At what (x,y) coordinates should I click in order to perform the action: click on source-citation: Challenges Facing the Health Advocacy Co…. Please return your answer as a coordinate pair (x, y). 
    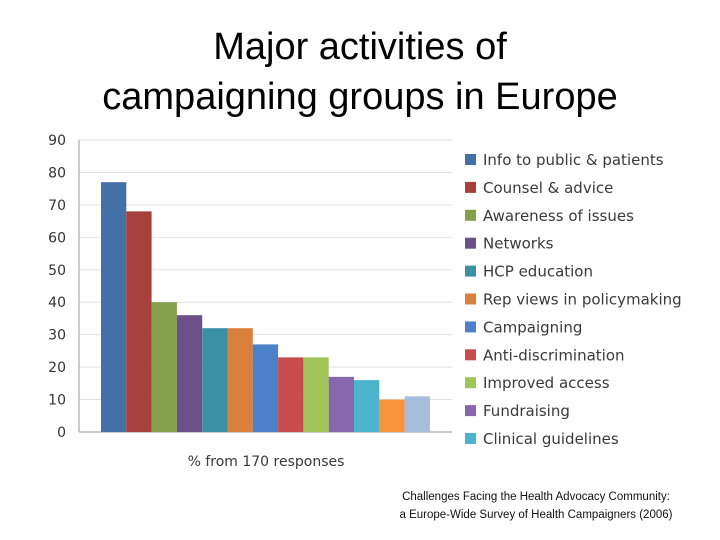
    Looking at the image, I should click on (536, 506).